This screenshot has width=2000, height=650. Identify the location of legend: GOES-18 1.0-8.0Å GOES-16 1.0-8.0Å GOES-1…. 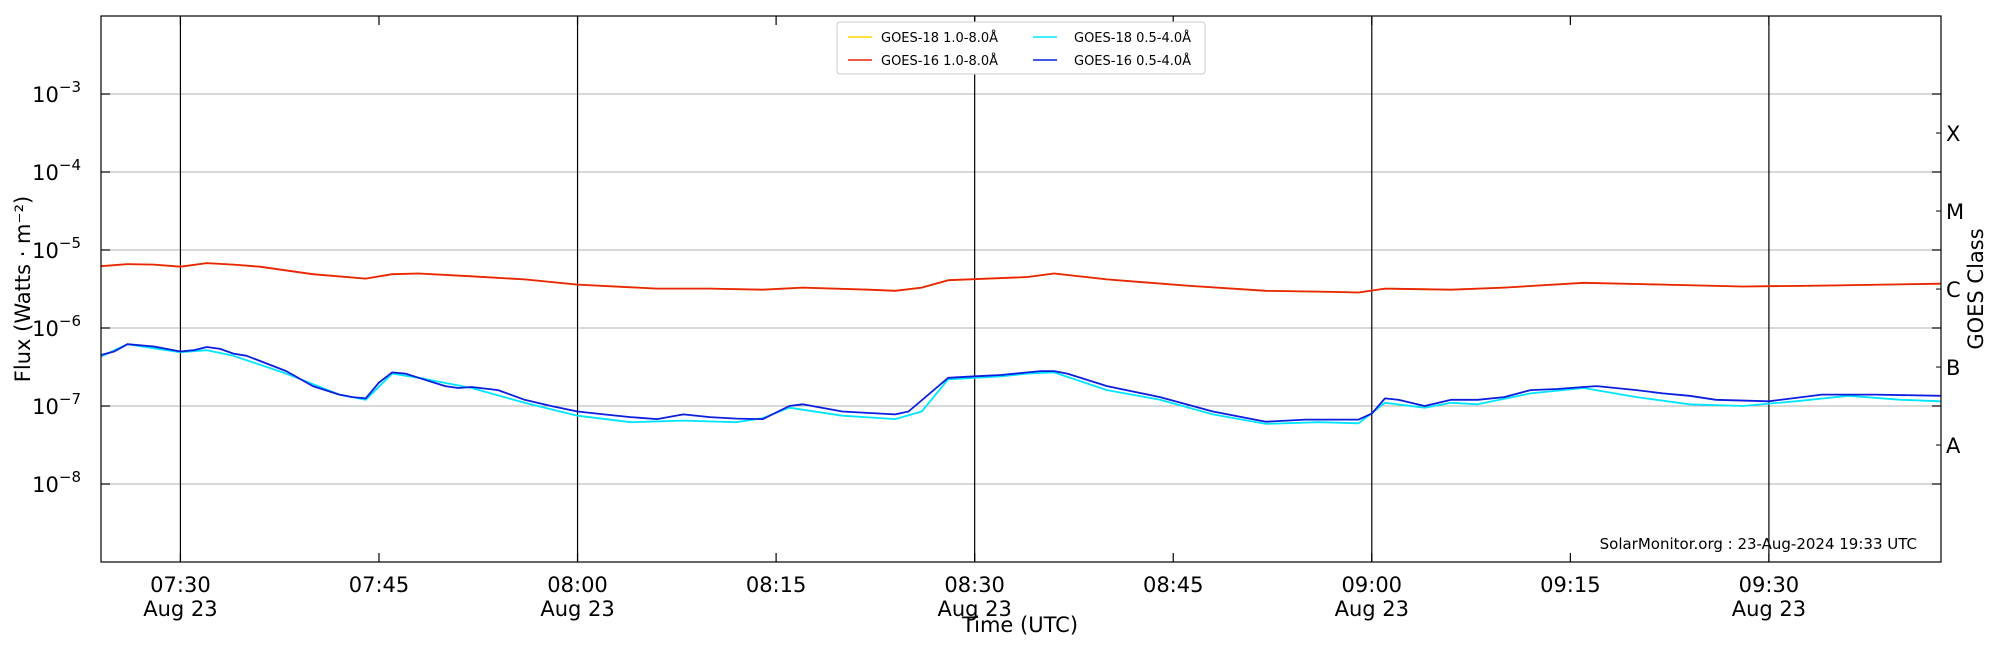
(1021, 48).